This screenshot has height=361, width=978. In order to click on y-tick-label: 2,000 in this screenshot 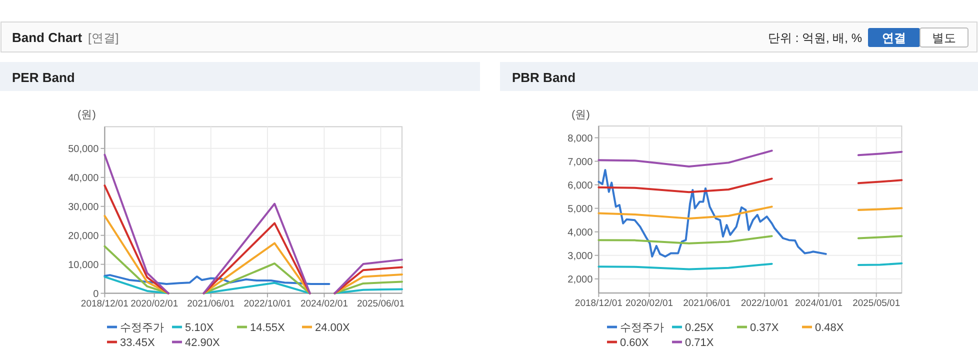, I will do `click(581, 280)`.